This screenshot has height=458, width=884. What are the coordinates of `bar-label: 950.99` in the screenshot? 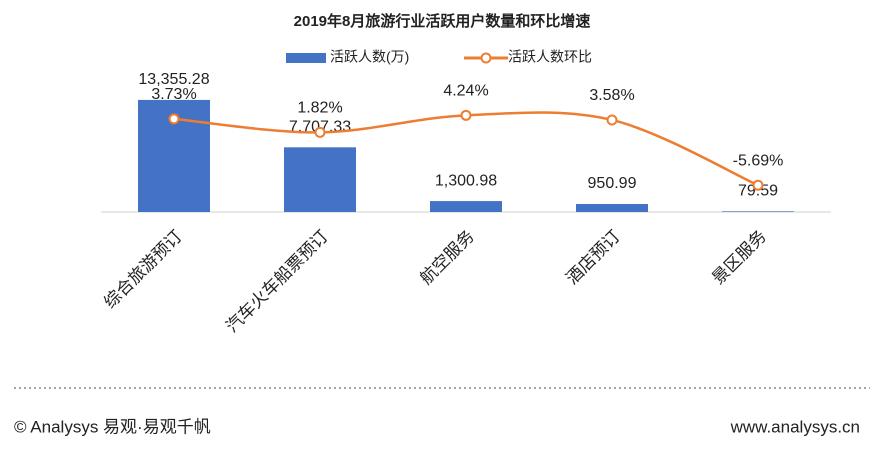 It's located at (612, 183).